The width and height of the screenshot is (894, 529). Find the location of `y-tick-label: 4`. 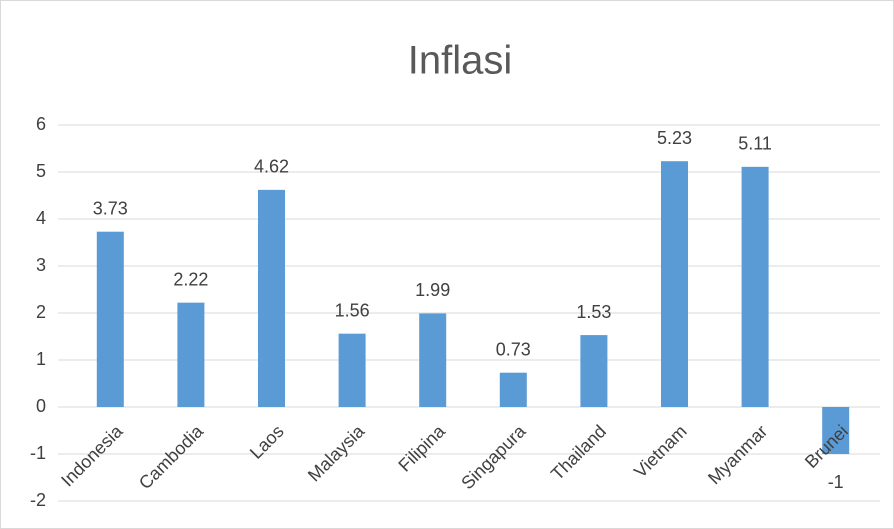

y-tick-label: 4 is located at coordinates (41, 218).